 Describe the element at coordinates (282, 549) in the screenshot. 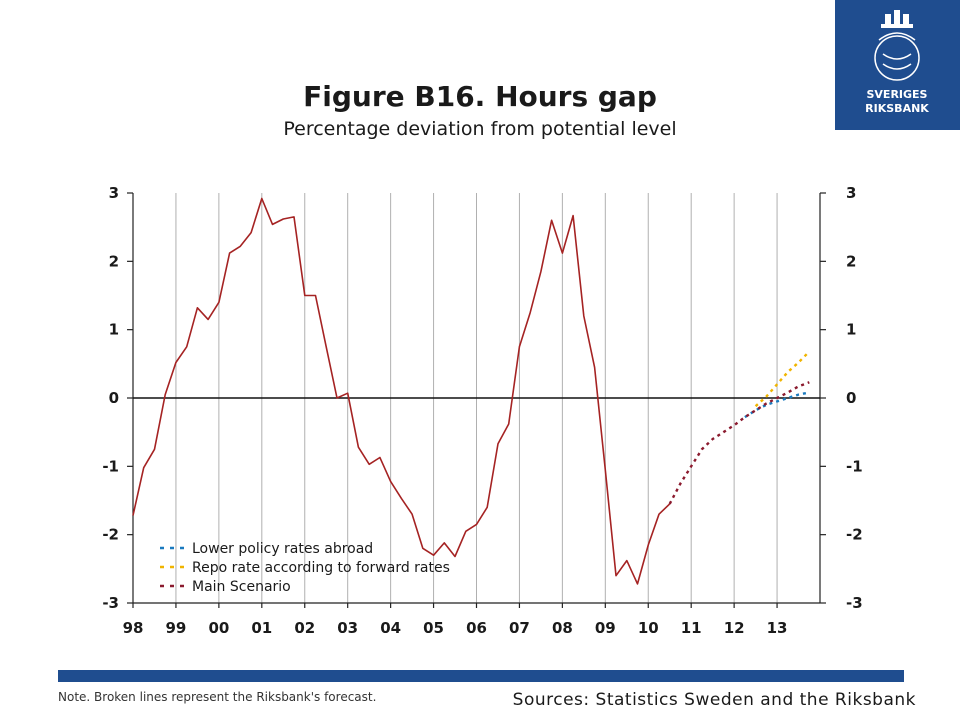

I see `legend-label: Lower policy rates abroad` at that location.